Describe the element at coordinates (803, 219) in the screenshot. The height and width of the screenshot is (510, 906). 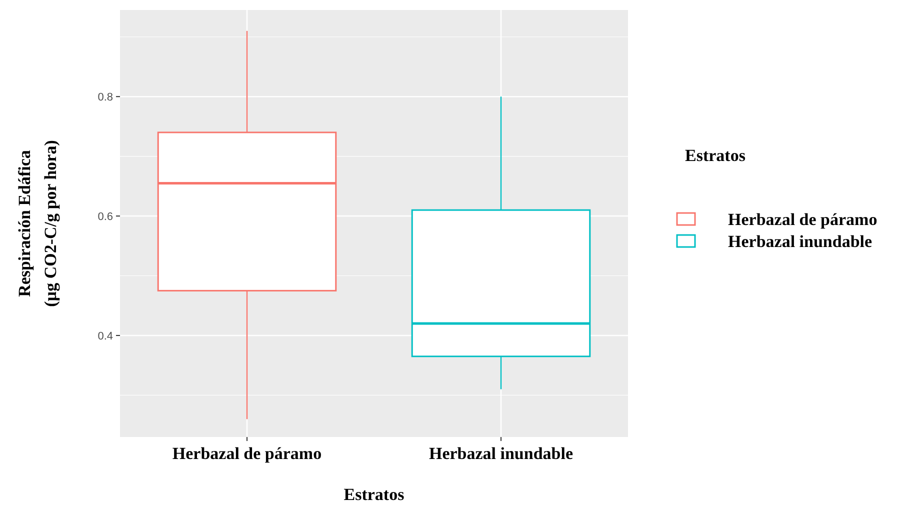
I see `legend-label: Herbazal de páramo` at that location.